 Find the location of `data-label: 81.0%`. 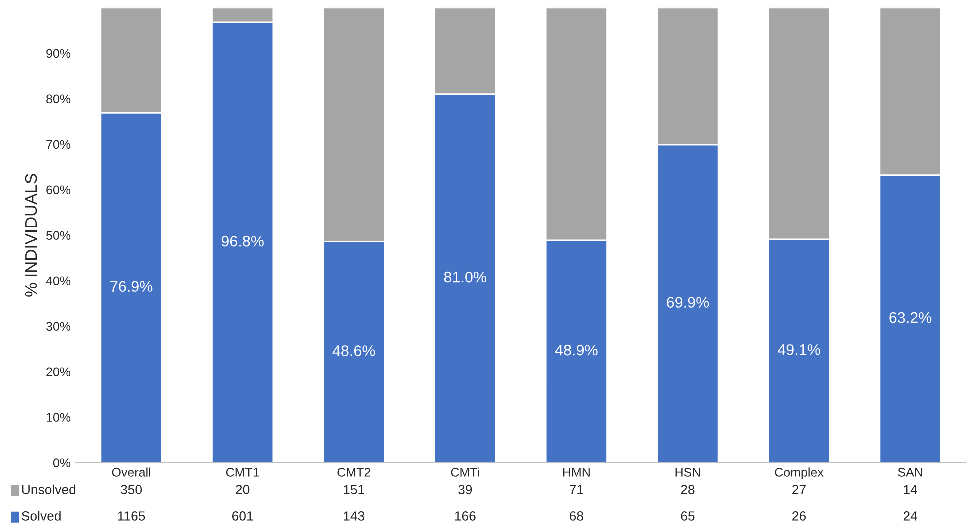

data-label: 81.0% is located at coordinates (465, 277).